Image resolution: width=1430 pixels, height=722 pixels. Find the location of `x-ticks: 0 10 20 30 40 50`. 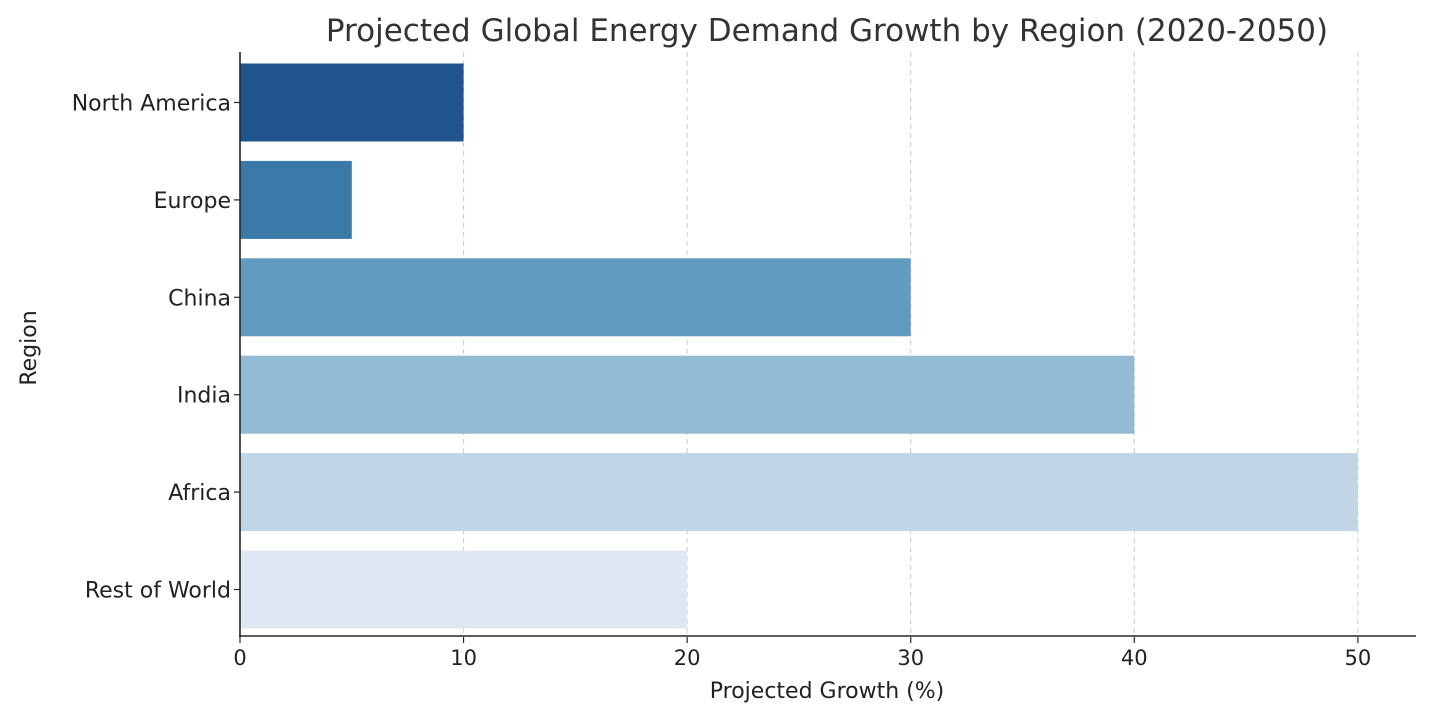

x-ticks: 0 10 20 30 40 50 is located at coordinates (802, 653).